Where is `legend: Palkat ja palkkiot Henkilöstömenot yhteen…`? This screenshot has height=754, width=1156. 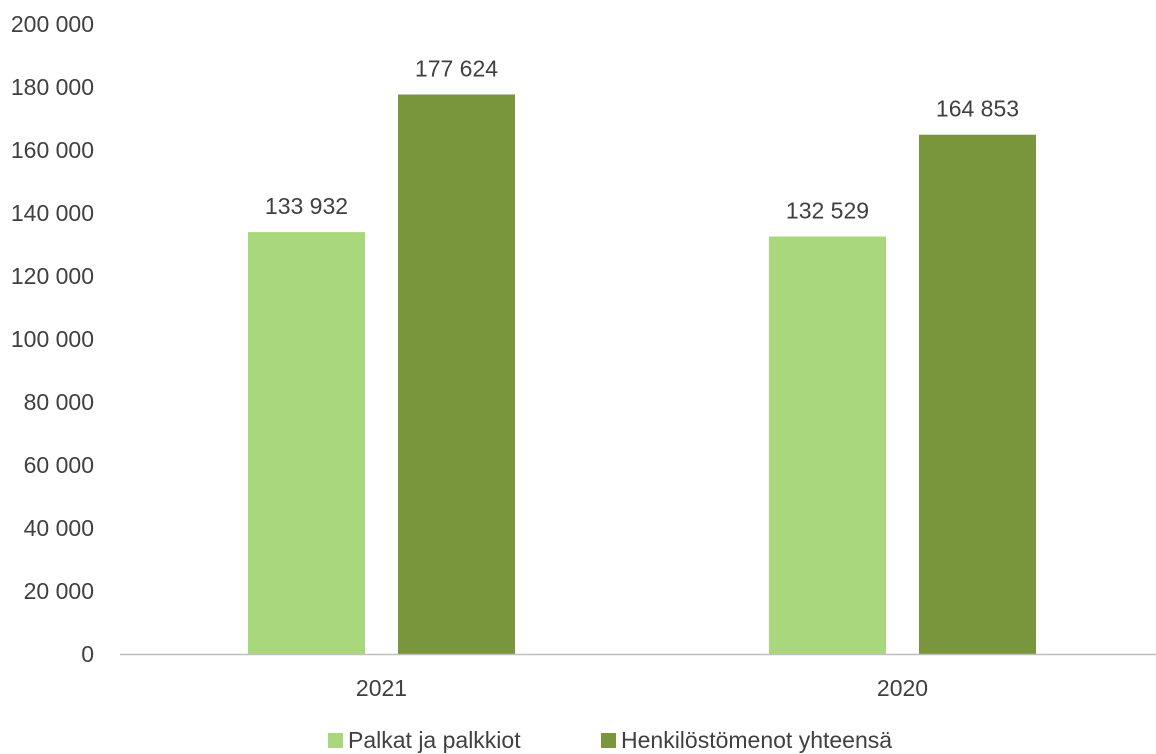 legend: Palkat ja palkkiot Henkilöstömenot yhteen… is located at coordinates (610, 740).